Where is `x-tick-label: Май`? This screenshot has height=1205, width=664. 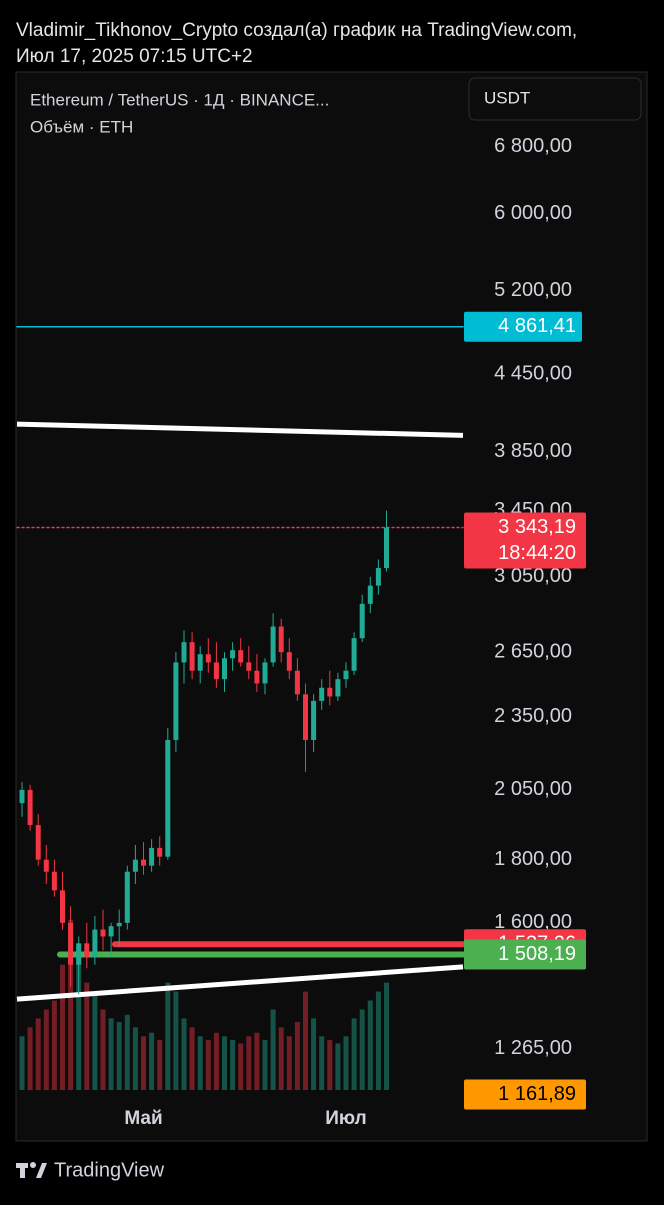
x-tick-label: Май is located at coordinates (143, 1118).